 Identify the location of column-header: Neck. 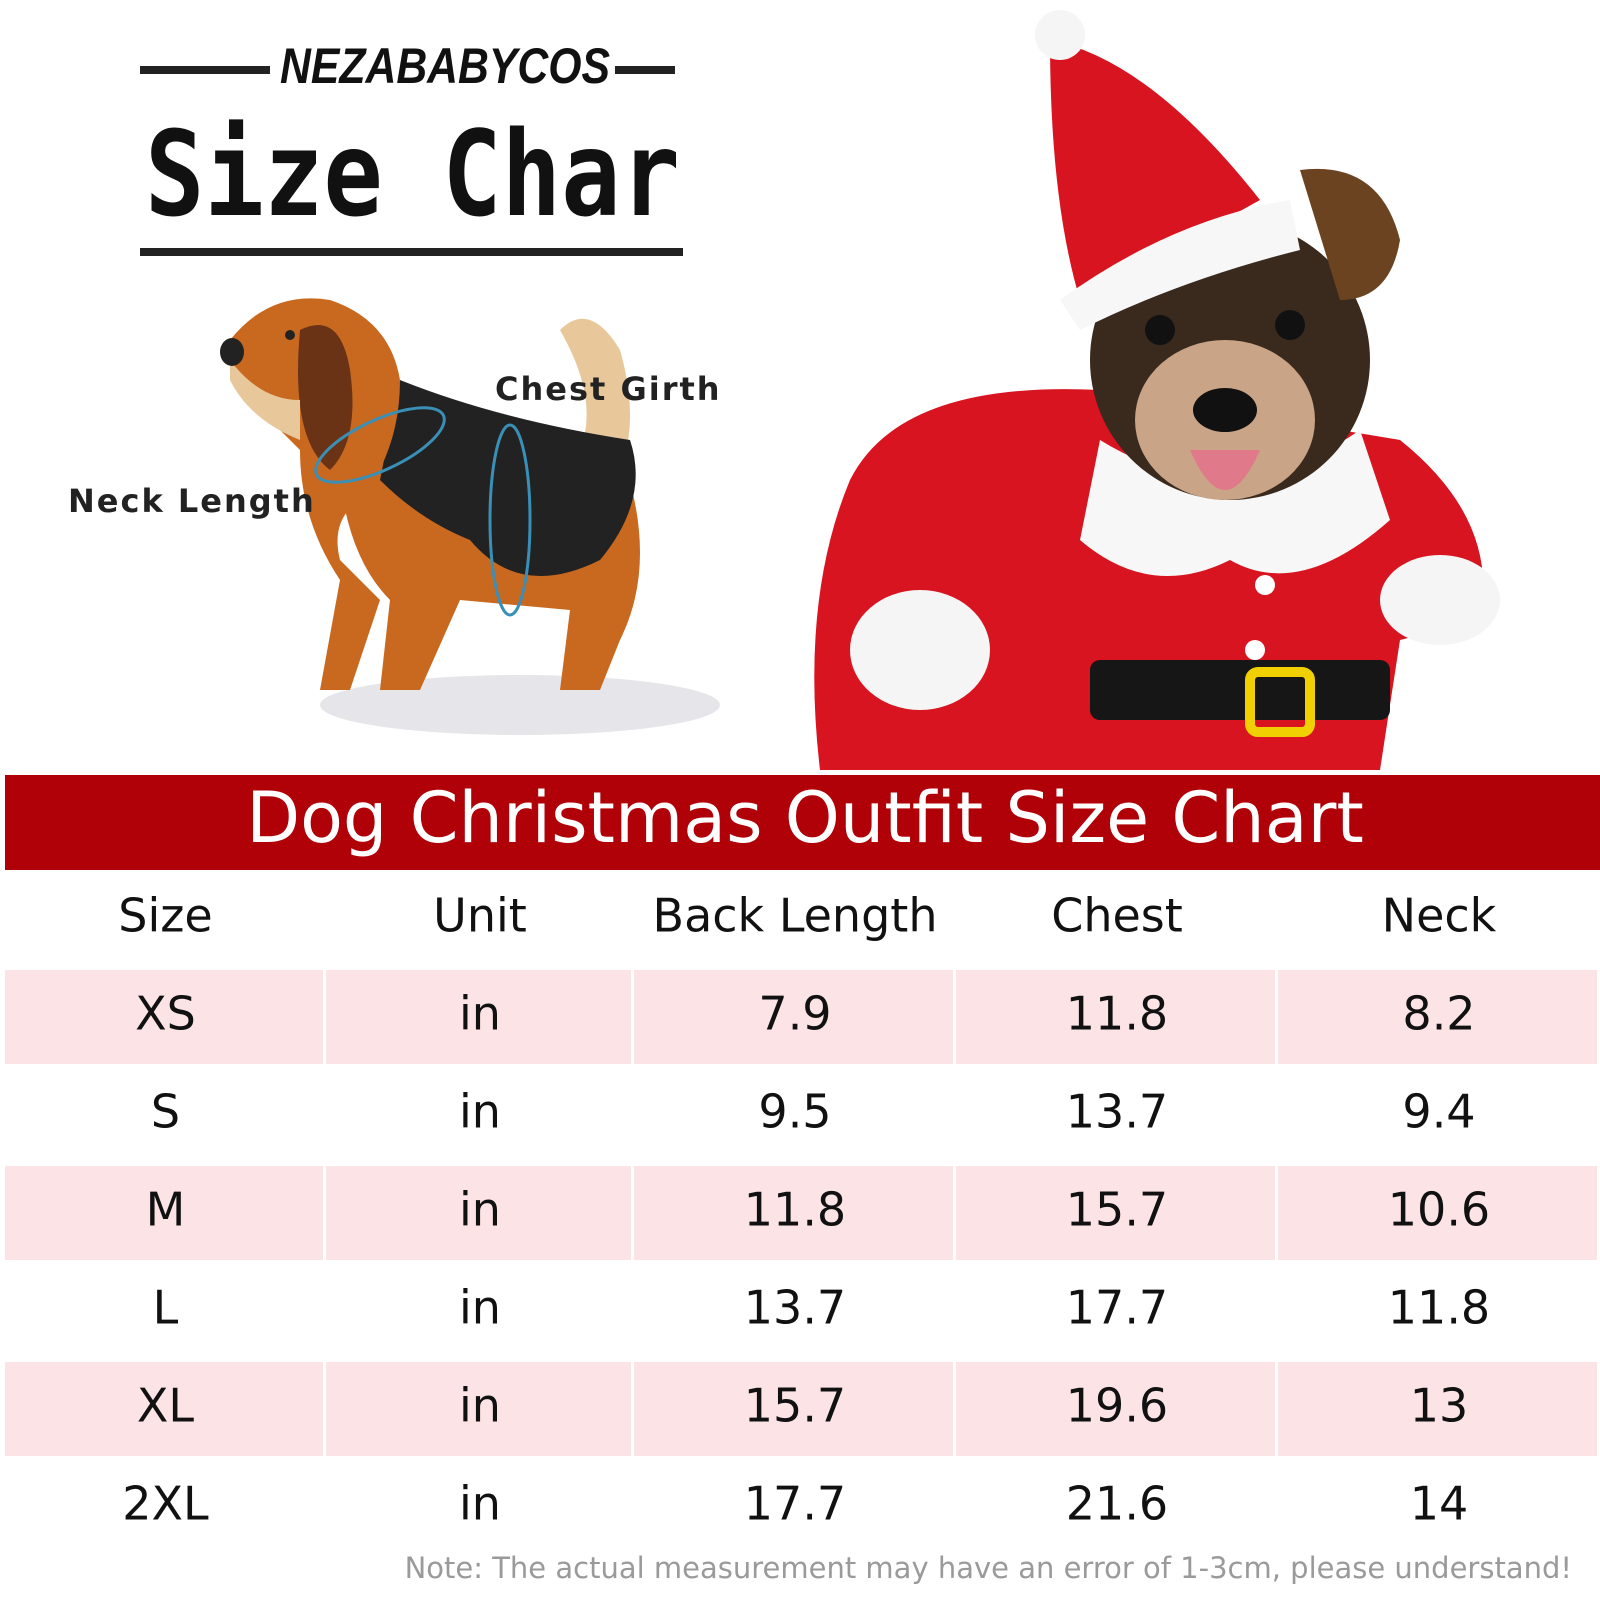
(1439, 916).